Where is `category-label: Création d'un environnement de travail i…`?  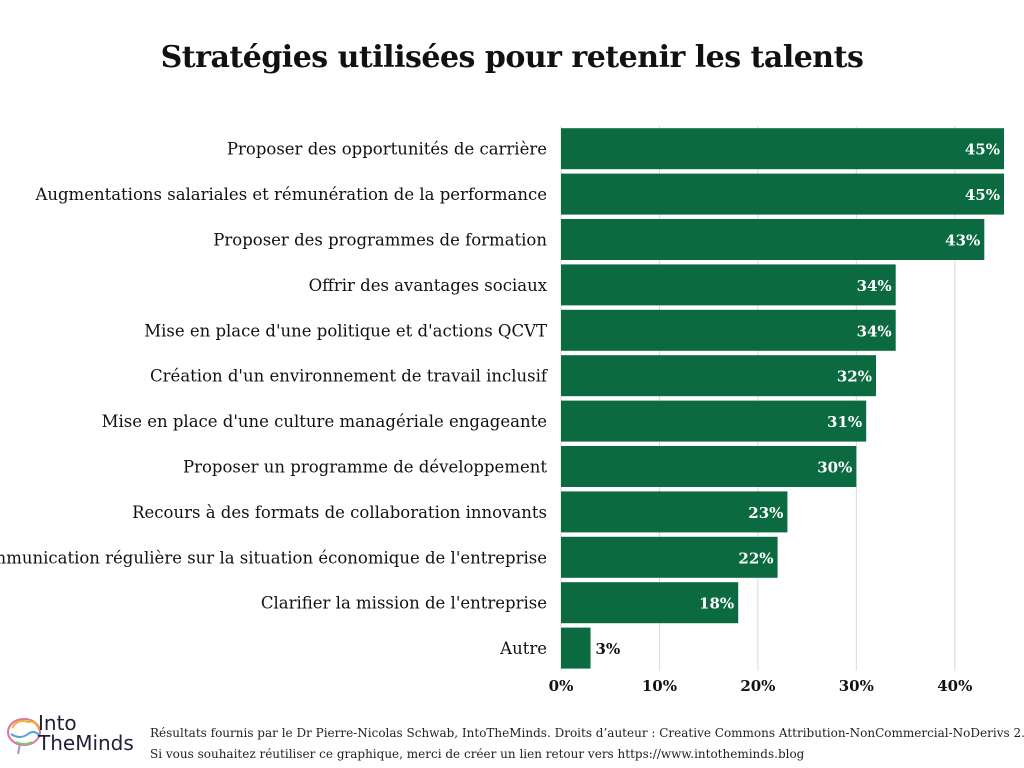 category-label: Création d'un environnement de travail i… is located at coordinates (349, 376).